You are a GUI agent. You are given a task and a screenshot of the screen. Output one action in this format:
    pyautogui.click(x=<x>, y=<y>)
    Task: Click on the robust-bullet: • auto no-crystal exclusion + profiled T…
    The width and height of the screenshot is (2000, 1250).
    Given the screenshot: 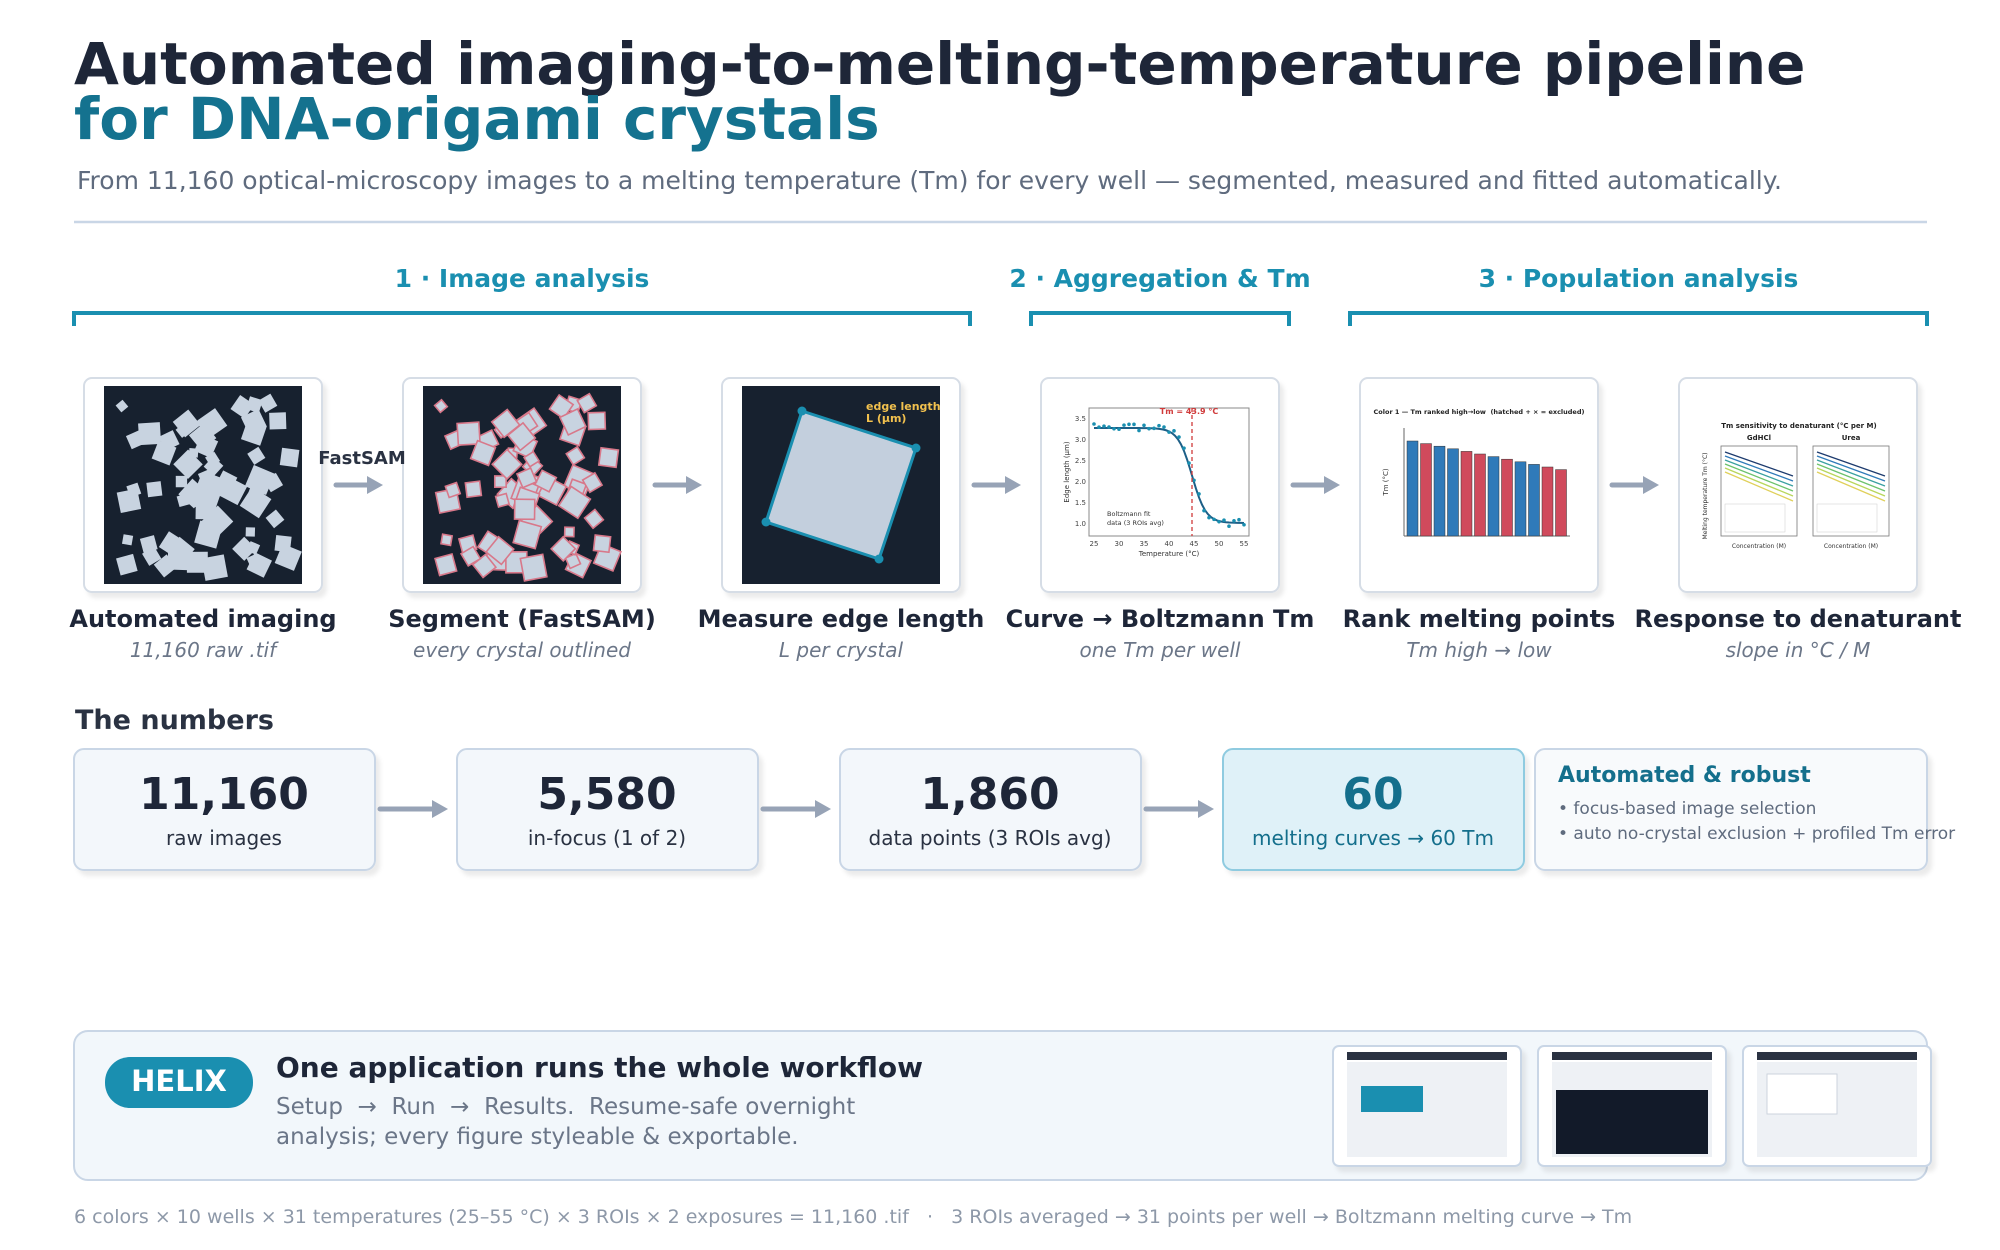 What is the action you would take?
    pyautogui.click(x=1756, y=834)
    